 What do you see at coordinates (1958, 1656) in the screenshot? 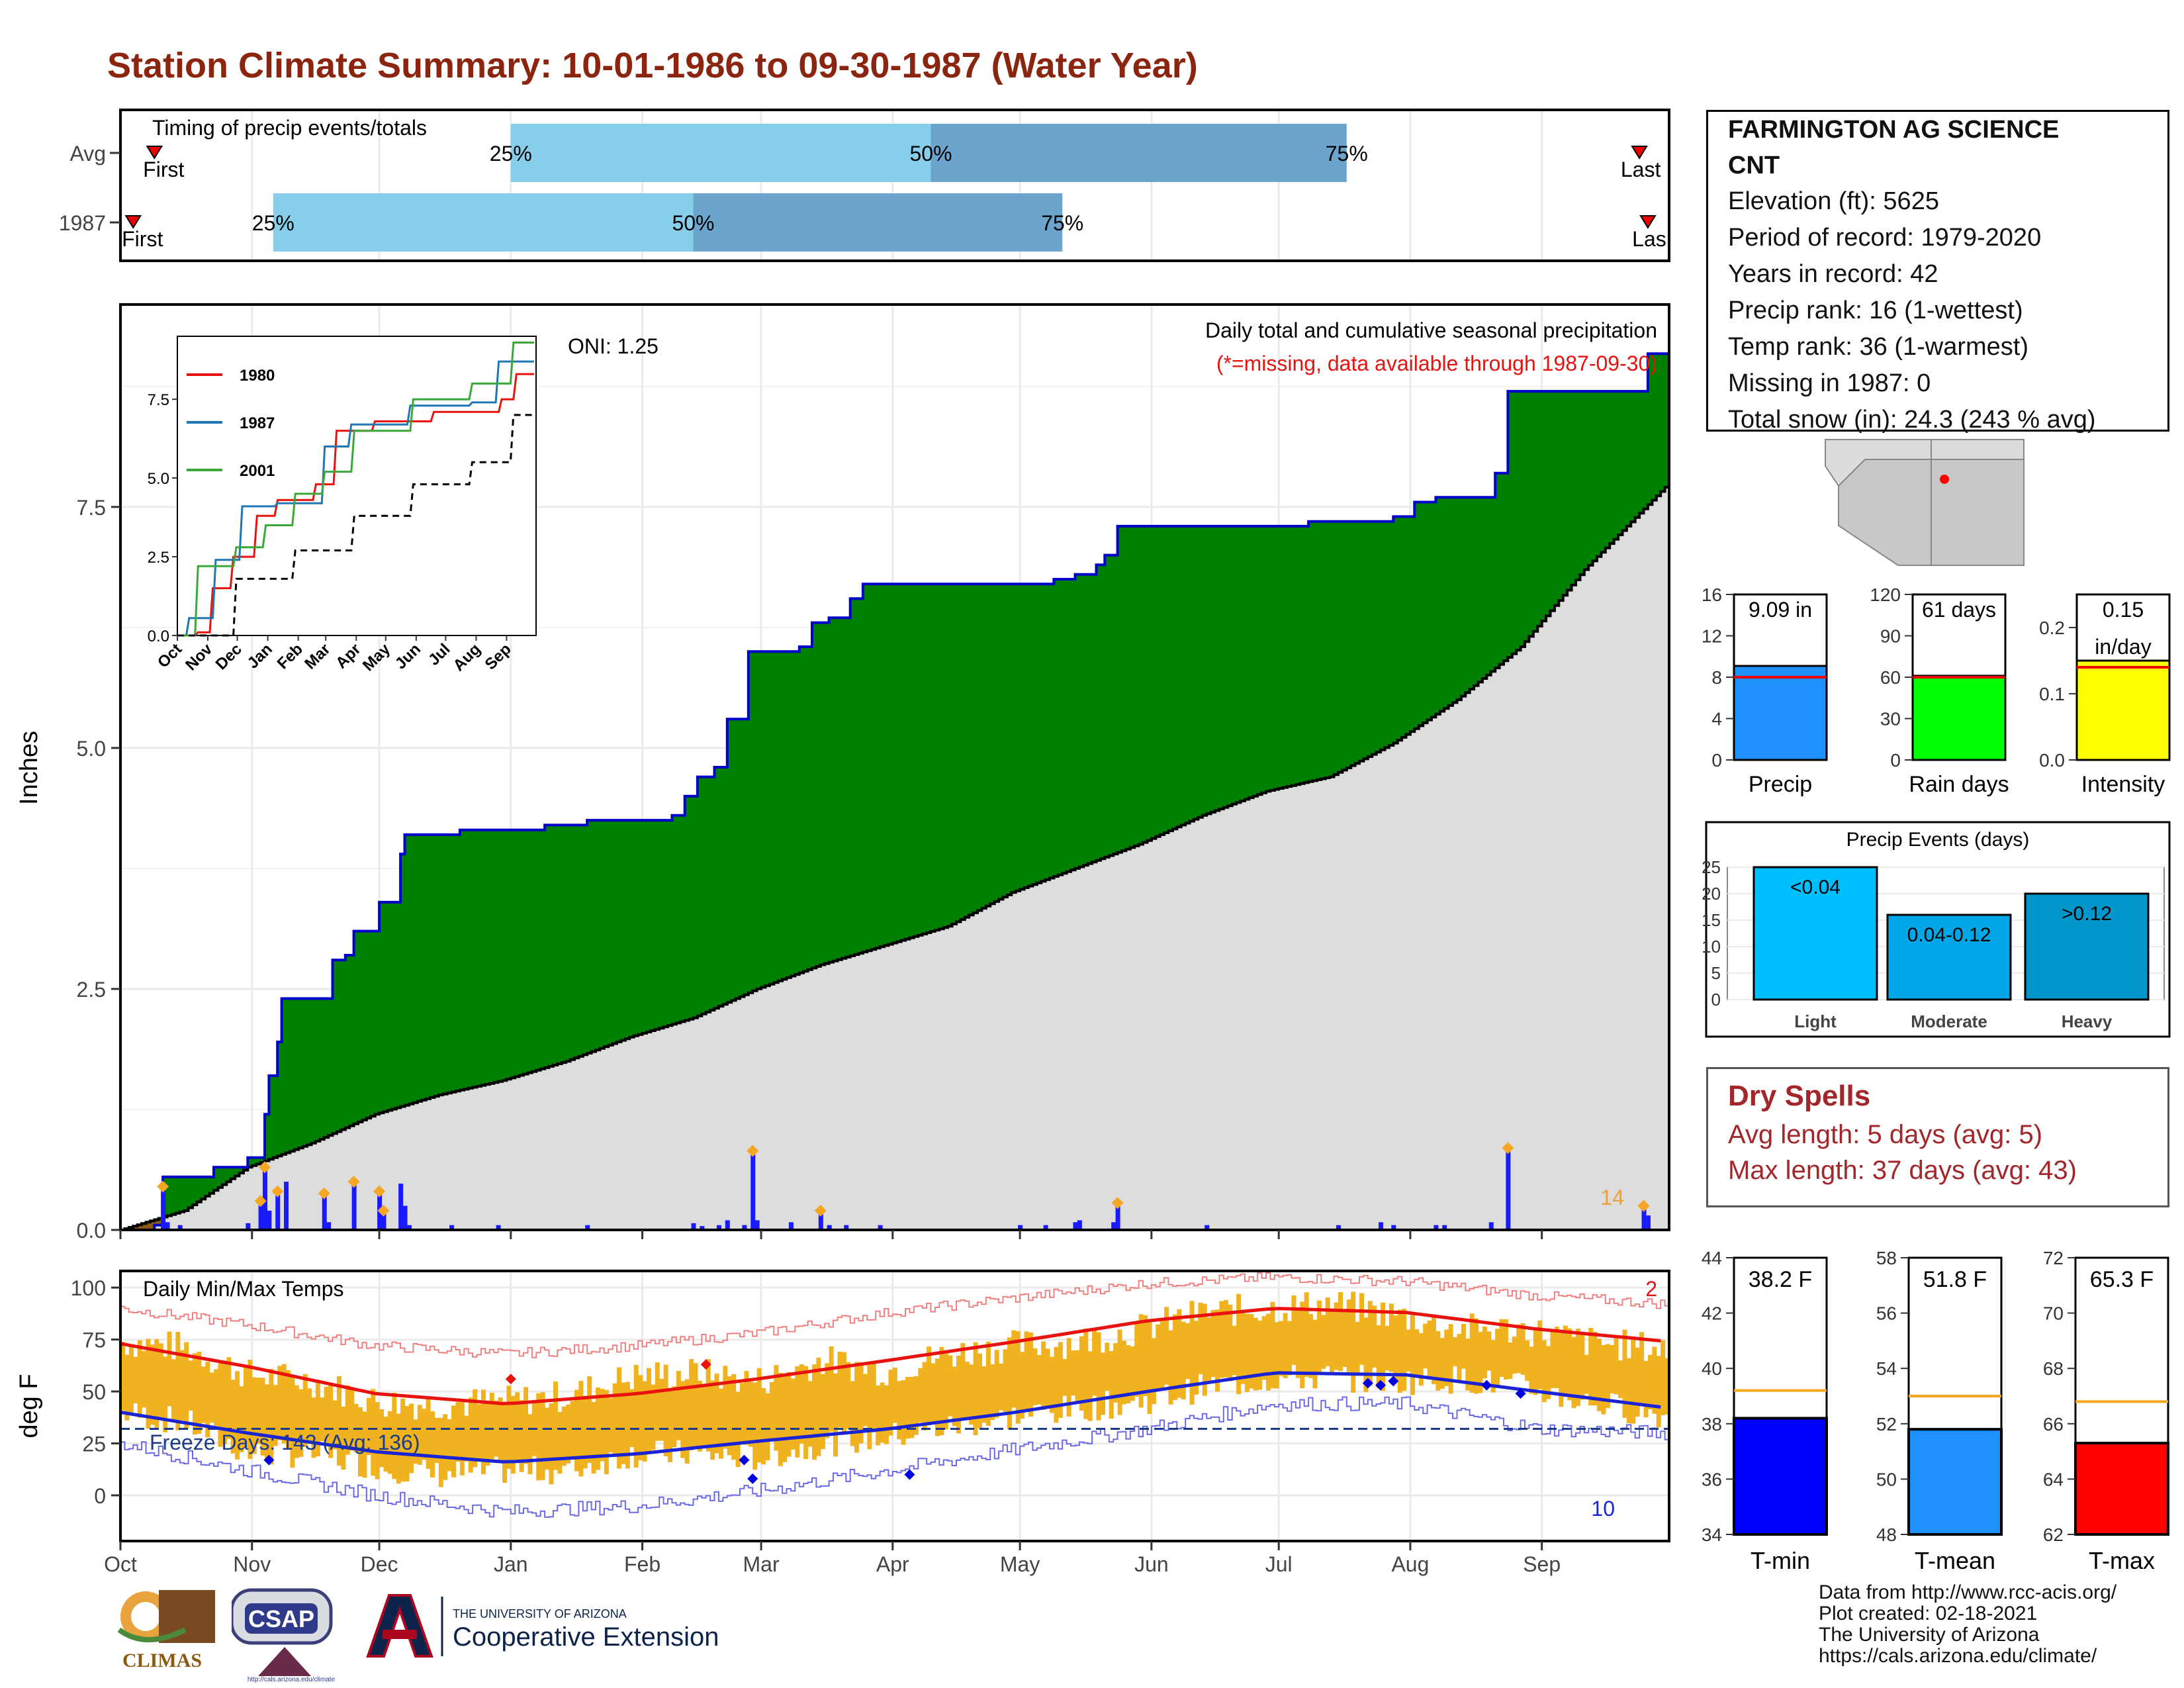
I see `credit-url: https://cals.arizona.edu/climate/` at bounding box center [1958, 1656].